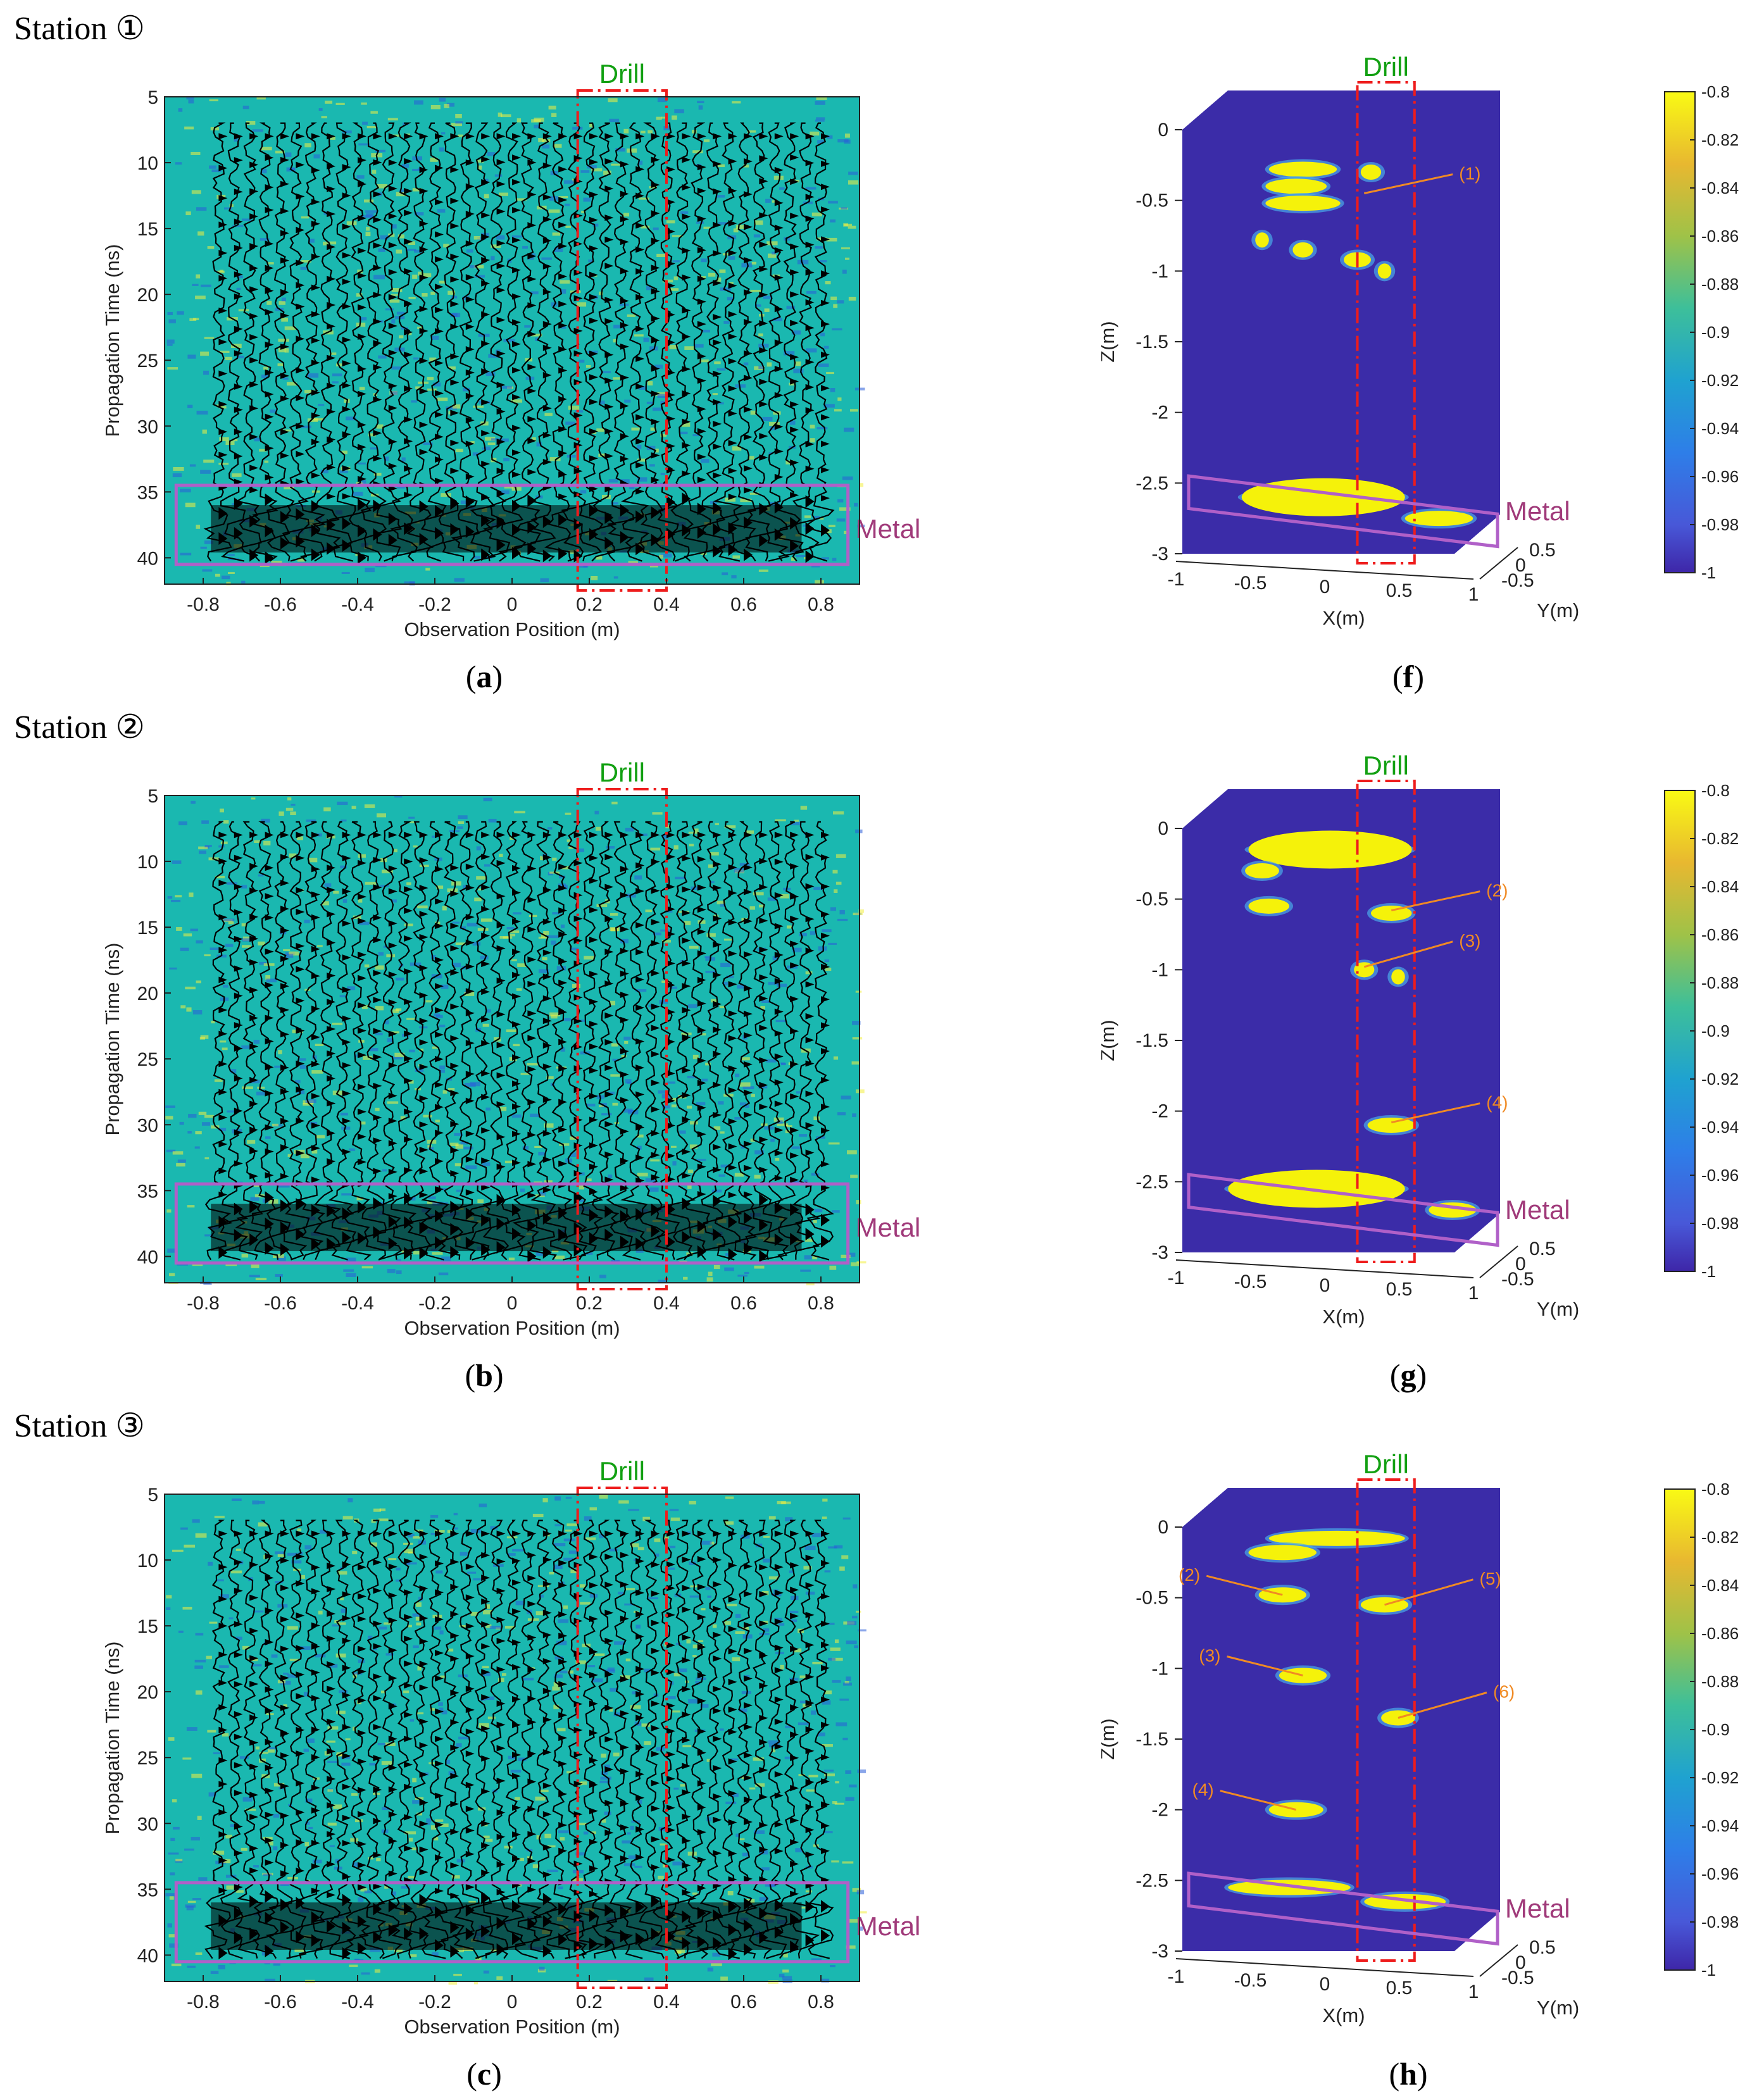 Image resolution: width=1764 pixels, height=2096 pixels. Describe the element at coordinates (1720, 1682) in the screenshot. I see `colorbar-tick-label: -0.88` at that location.